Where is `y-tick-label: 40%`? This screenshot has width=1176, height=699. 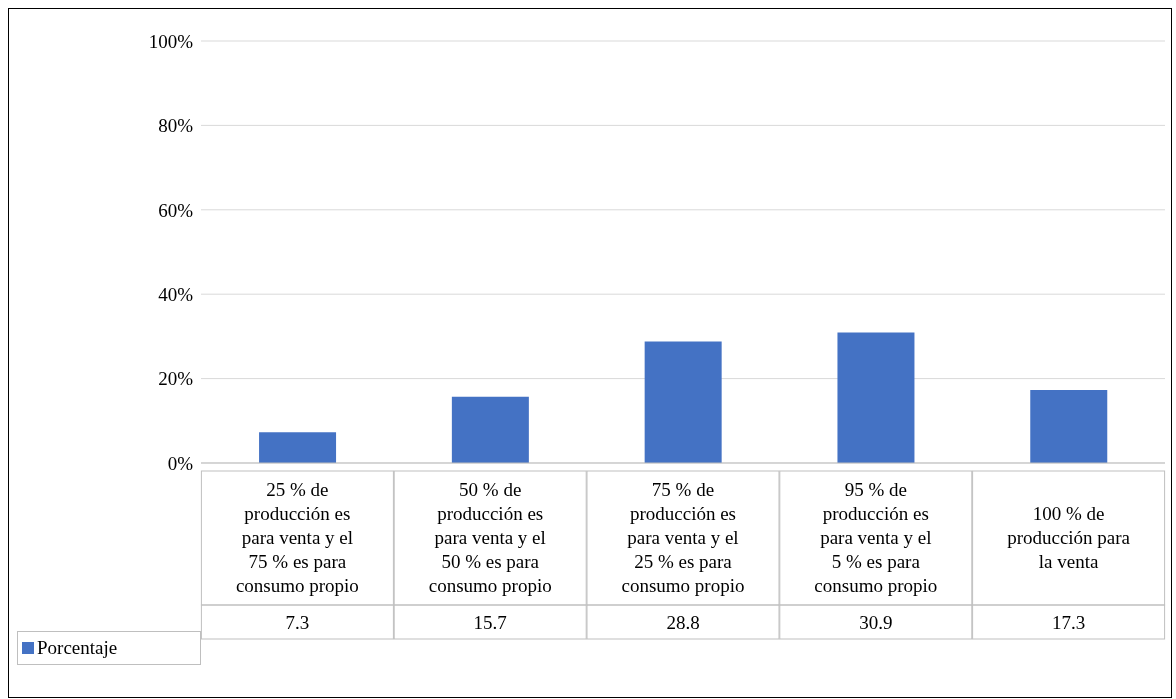
y-tick-label: 40% is located at coordinates (176, 294).